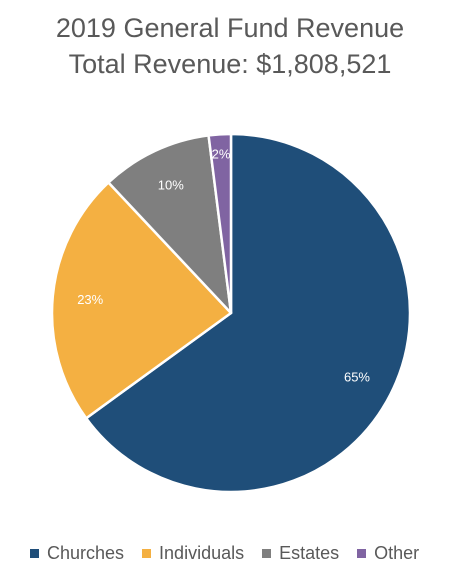 The image size is (476, 576). What do you see at coordinates (34, 553) in the screenshot?
I see `legend-swatch-churches` at bounding box center [34, 553].